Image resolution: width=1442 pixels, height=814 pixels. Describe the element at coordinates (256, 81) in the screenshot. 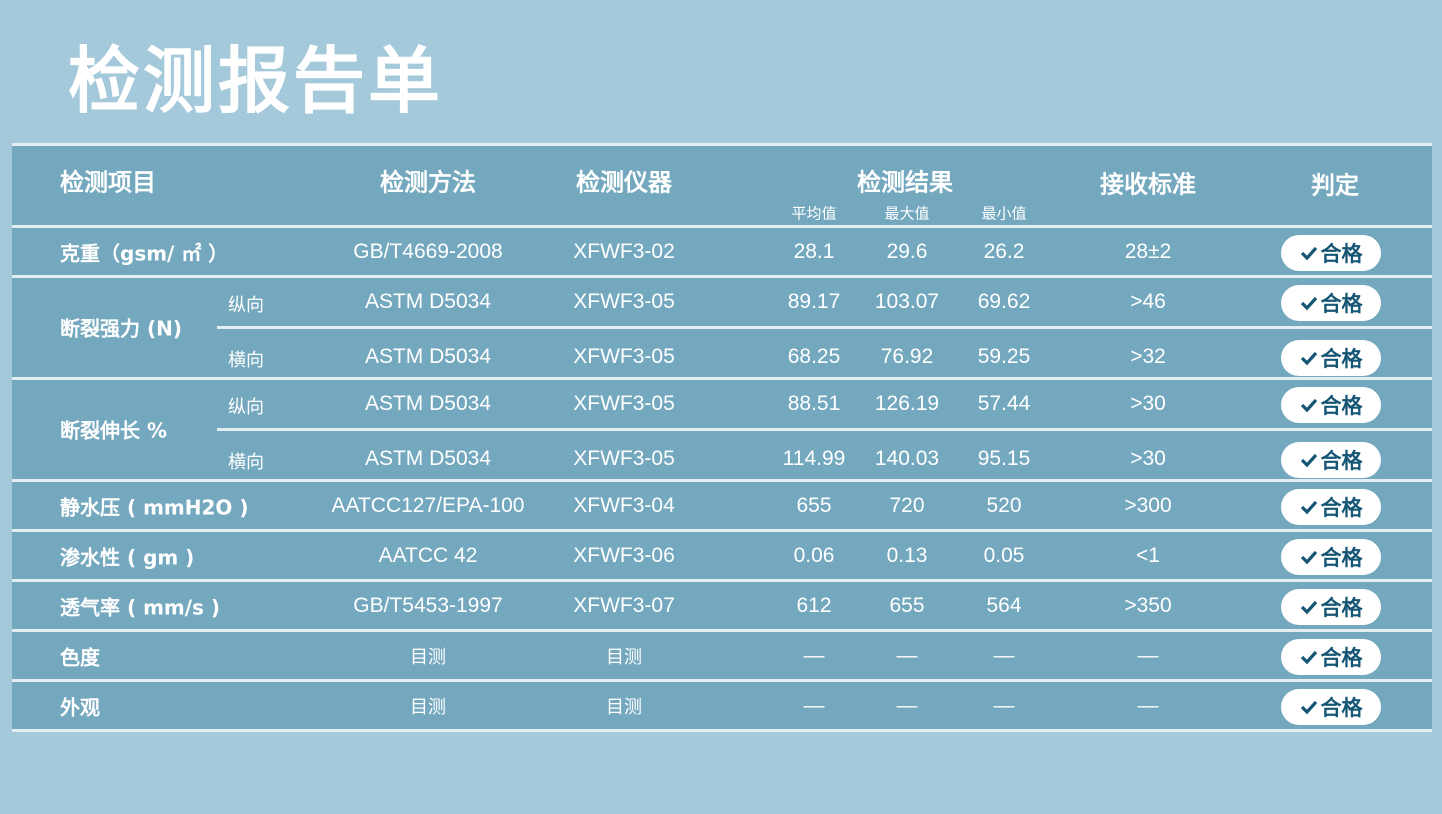

I see `page-title: 检测报告单` at that location.